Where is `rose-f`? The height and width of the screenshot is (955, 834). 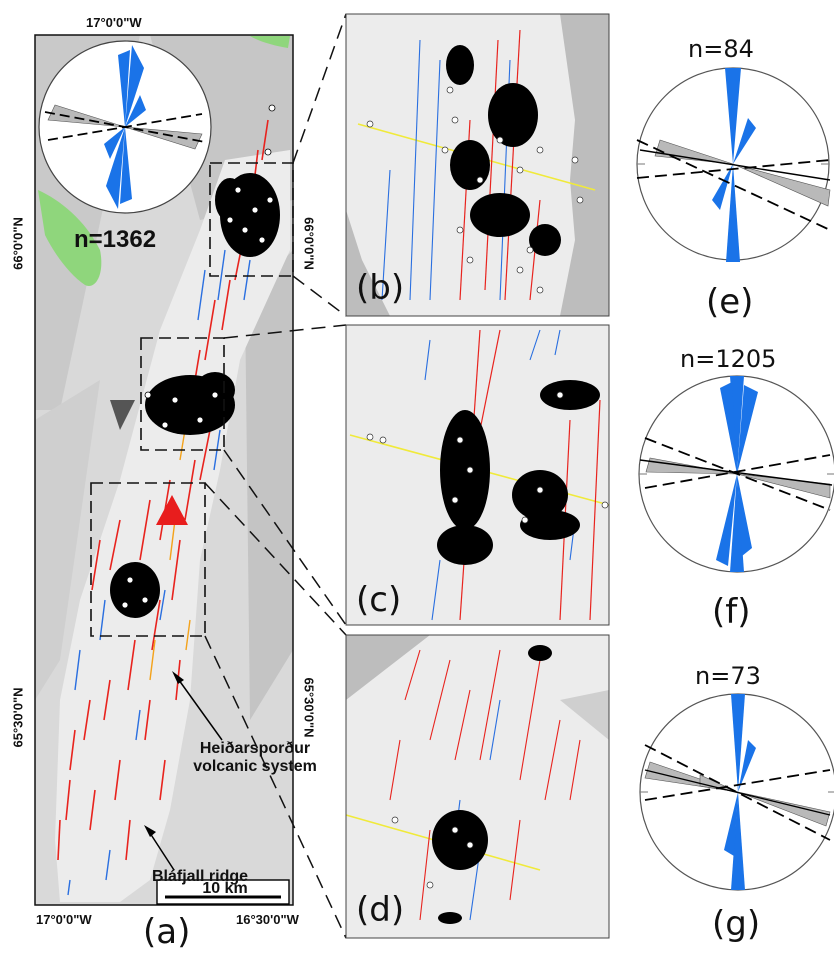
rose-f is located at coordinates (736, 474).